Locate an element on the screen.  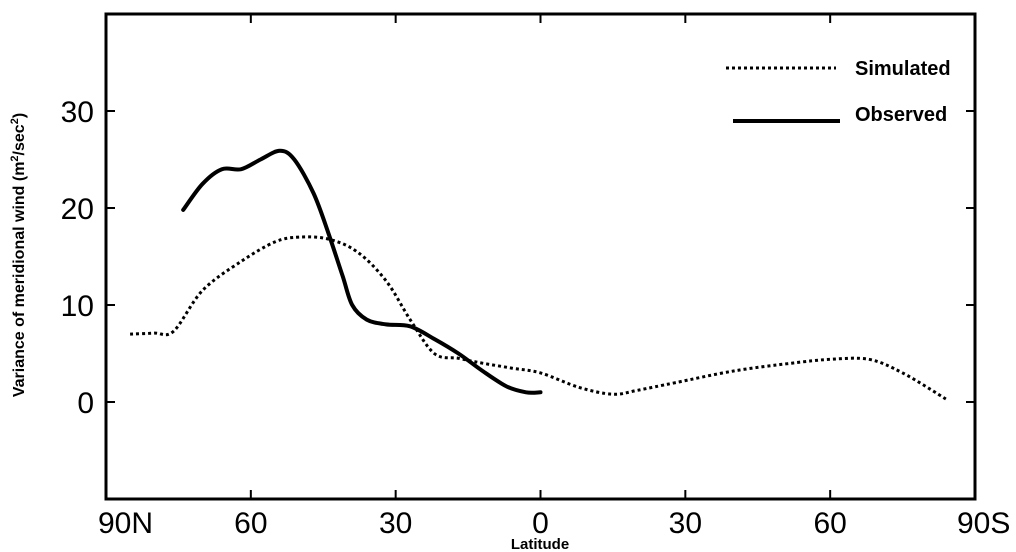
y-axis-title: Variance of meridional wind (m2/sec2) is located at coordinates (18, 255).